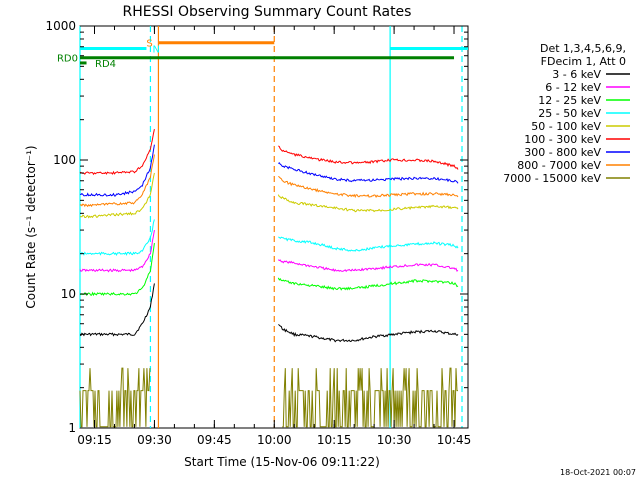 The image size is (640, 480). What do you see at coordinates (569, 113) in the screenshot?
I see `legend-entry-label: 25 - 50 keV` at bounding box center [569, 113].